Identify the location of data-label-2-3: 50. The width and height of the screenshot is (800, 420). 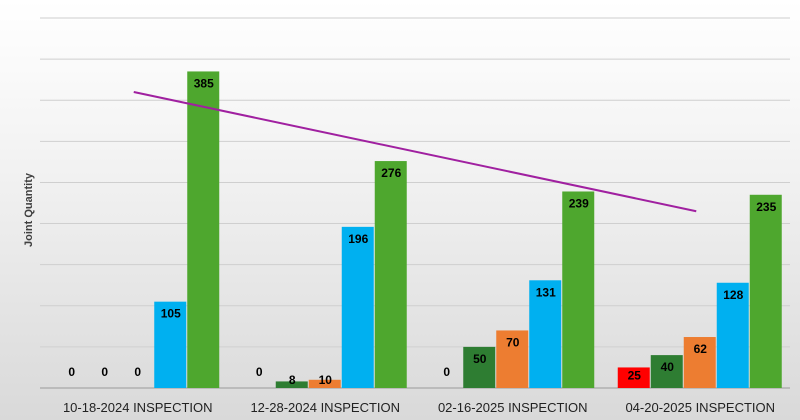
(480, 359).